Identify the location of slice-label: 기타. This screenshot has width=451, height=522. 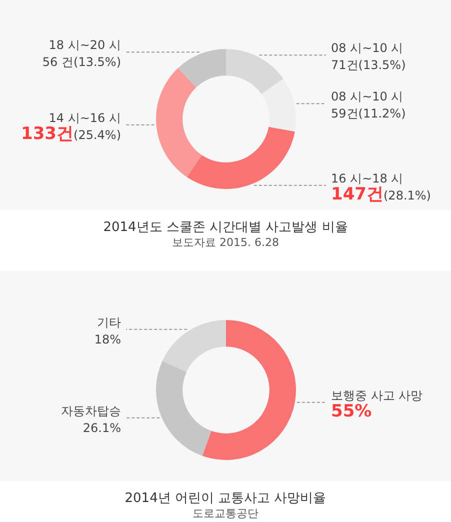
(109, 322).